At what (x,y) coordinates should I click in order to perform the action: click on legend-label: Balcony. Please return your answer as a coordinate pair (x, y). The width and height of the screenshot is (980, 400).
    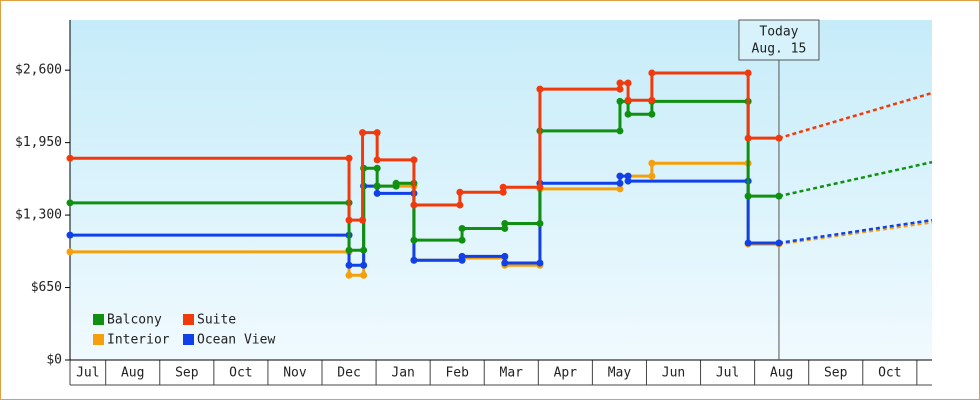
    Looking at the image, I should click on (134, 320).